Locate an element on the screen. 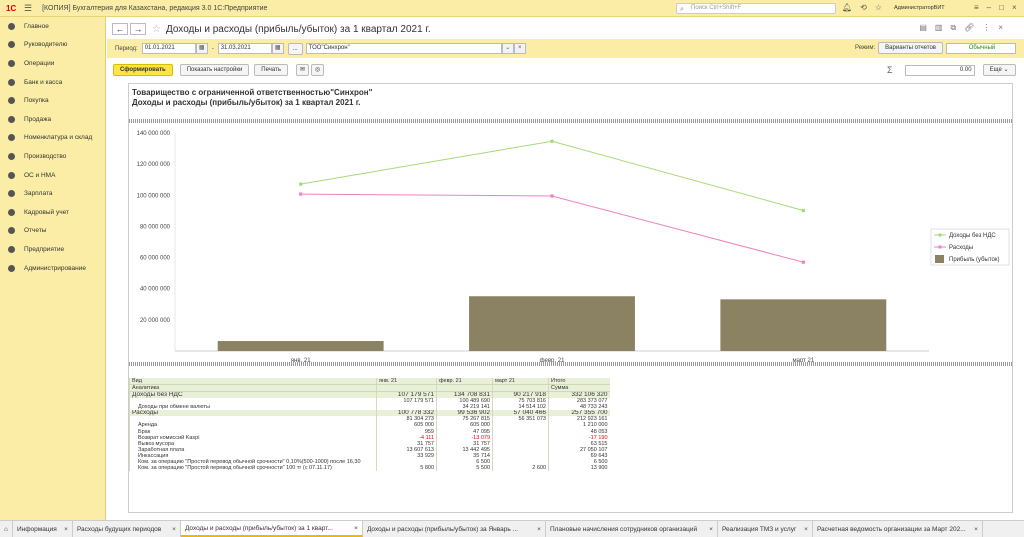 This screenshot has width=1024, height=537. table-cell: 100 778 332 is located at coordinates (406, 413).